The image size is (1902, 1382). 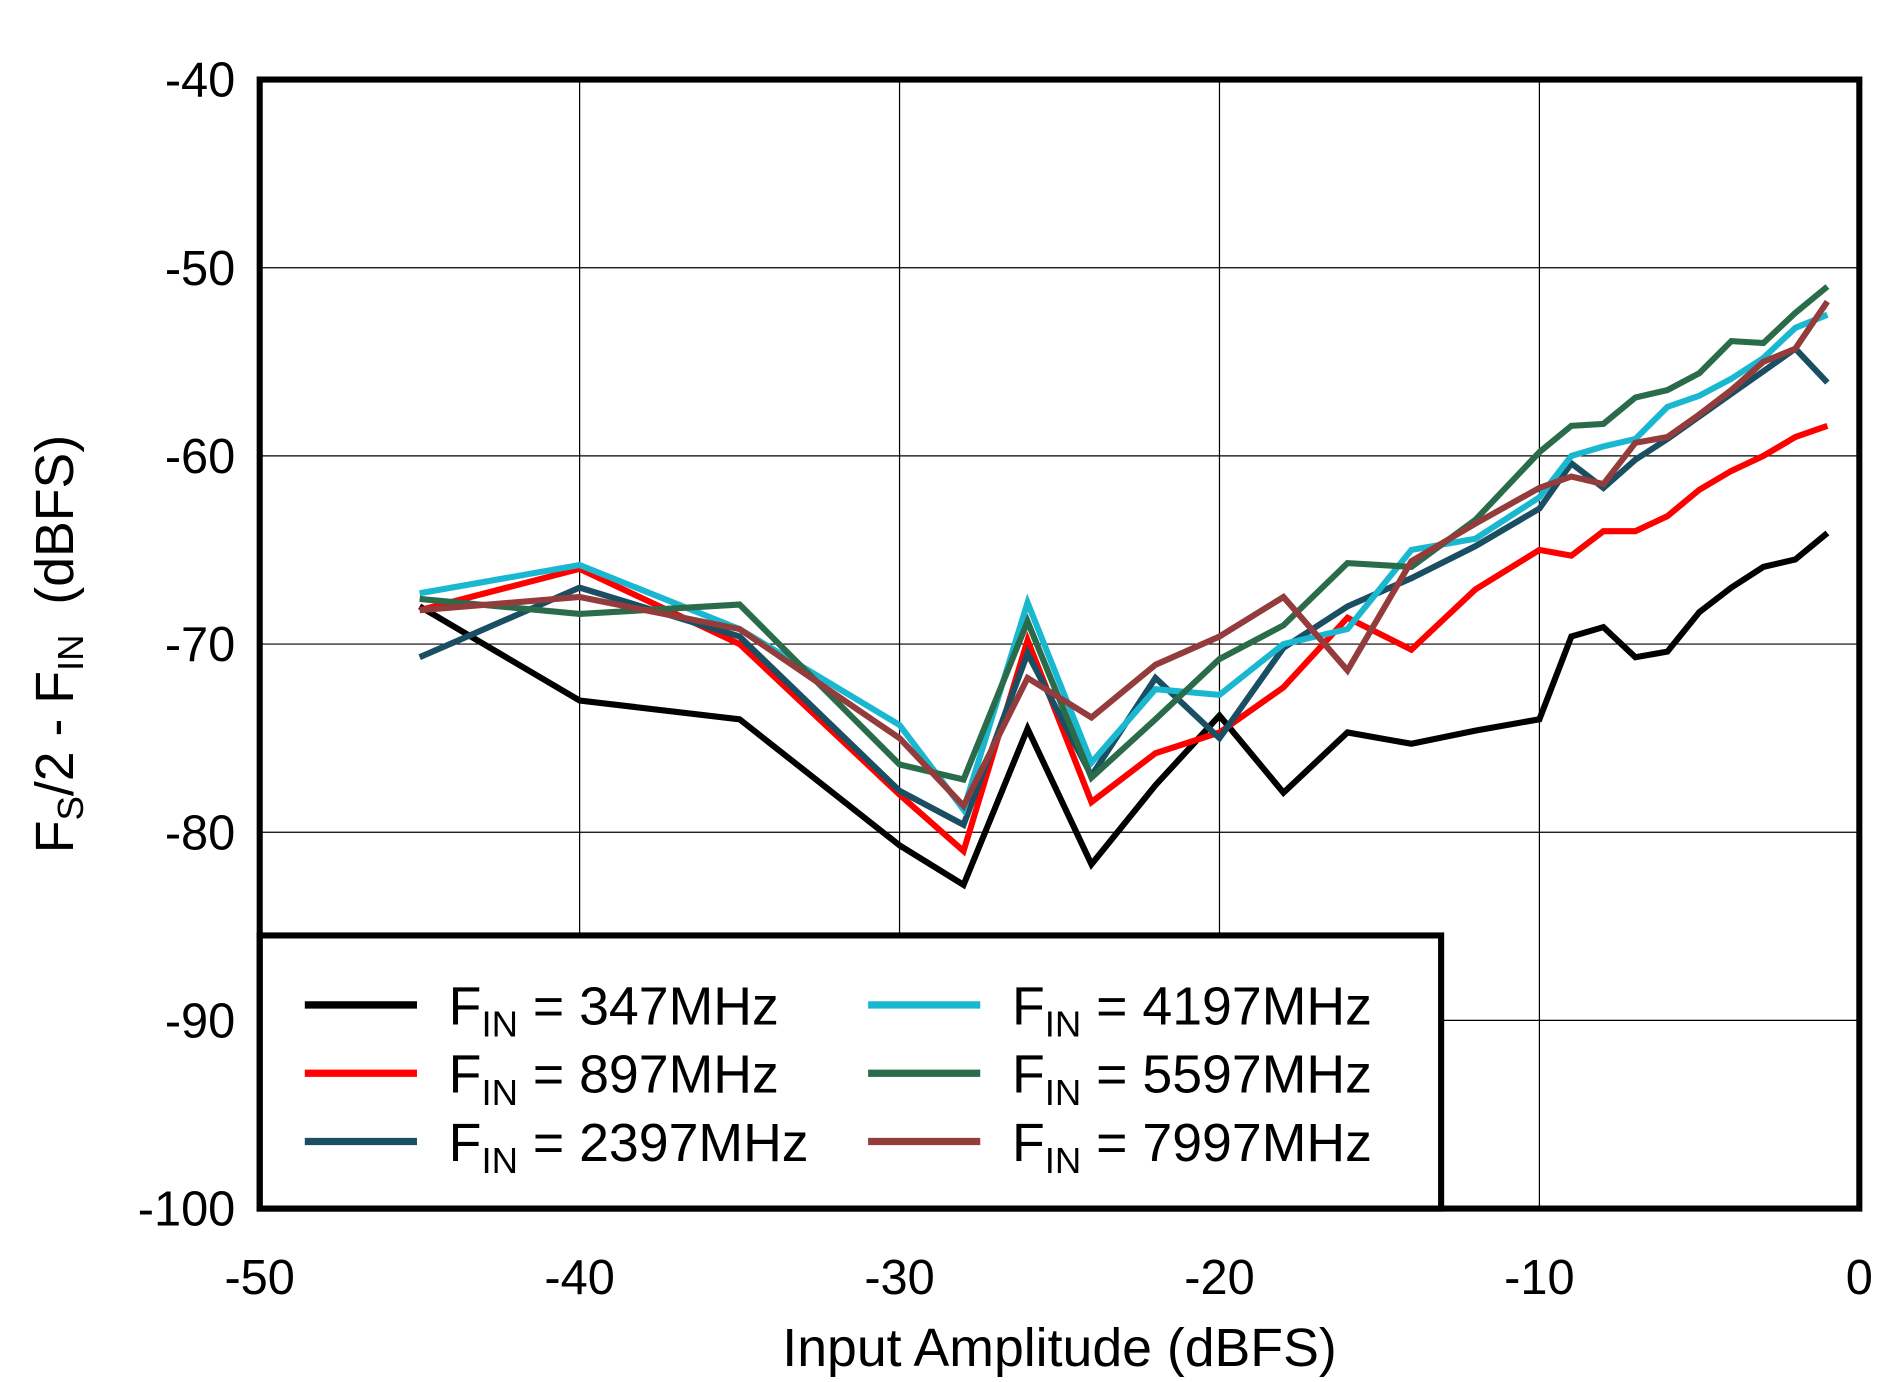 What do you see at coordinates (187, 1210) in the screenshot?
I see `y-tick-label: -100` at bounding box center [187, 1210].